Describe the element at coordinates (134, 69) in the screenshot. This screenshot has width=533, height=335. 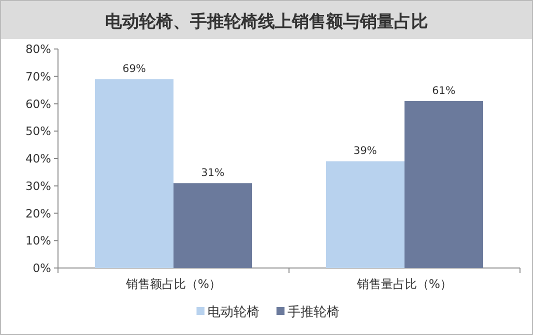
I see `data-label: 69%` at that location.